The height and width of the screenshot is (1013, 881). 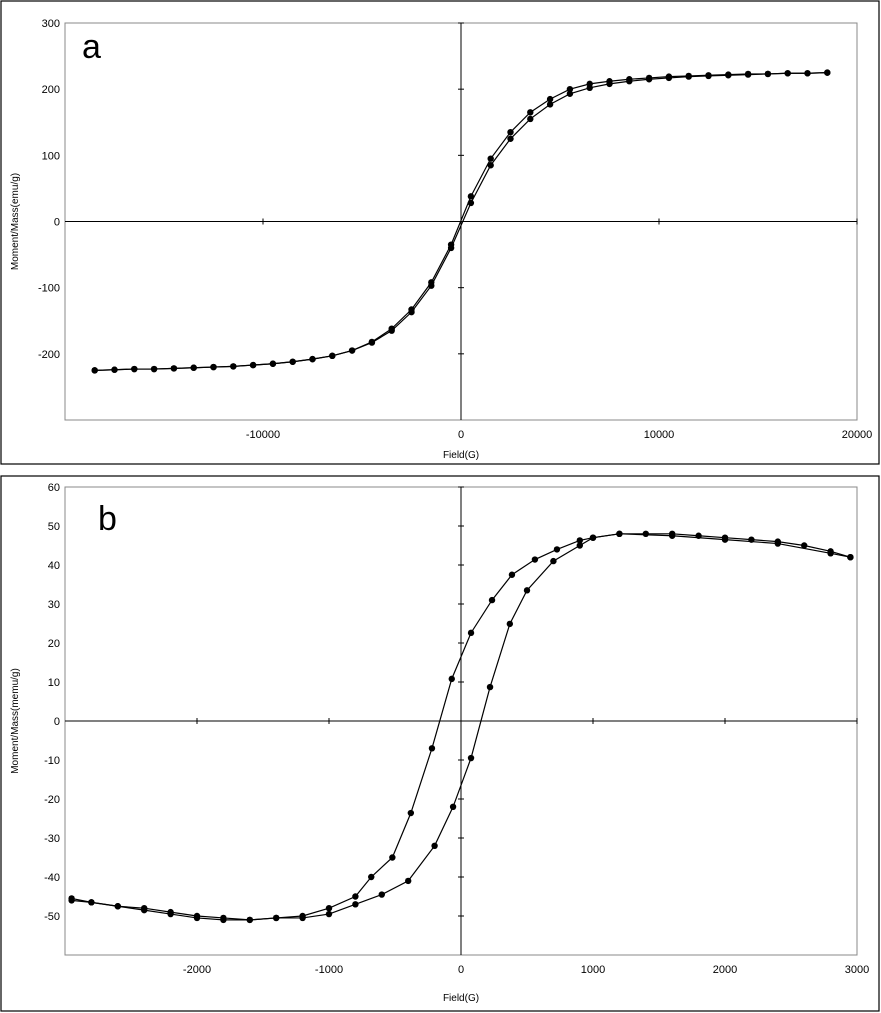 I want to click on y-tick-label: 300, so click(x=51, y=24).